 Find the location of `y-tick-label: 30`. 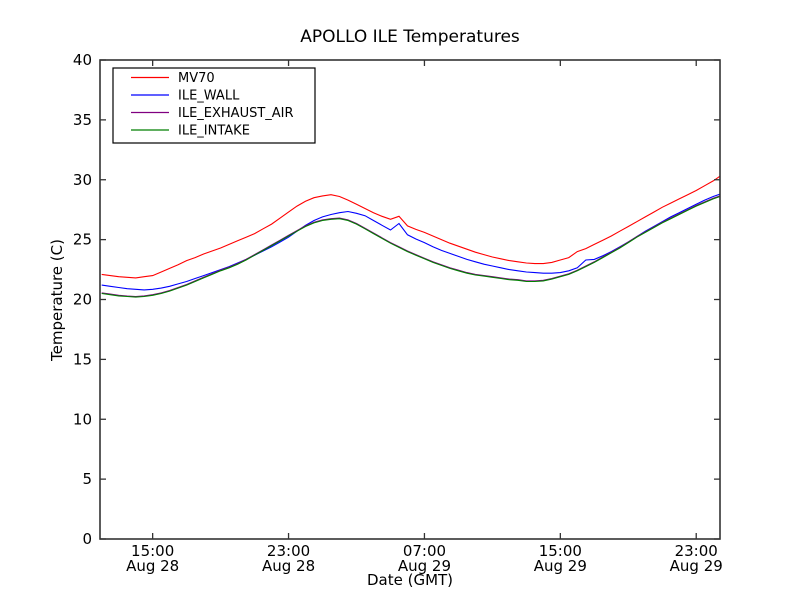

y-tick-label: 30 is located at coordinates (82, 180).